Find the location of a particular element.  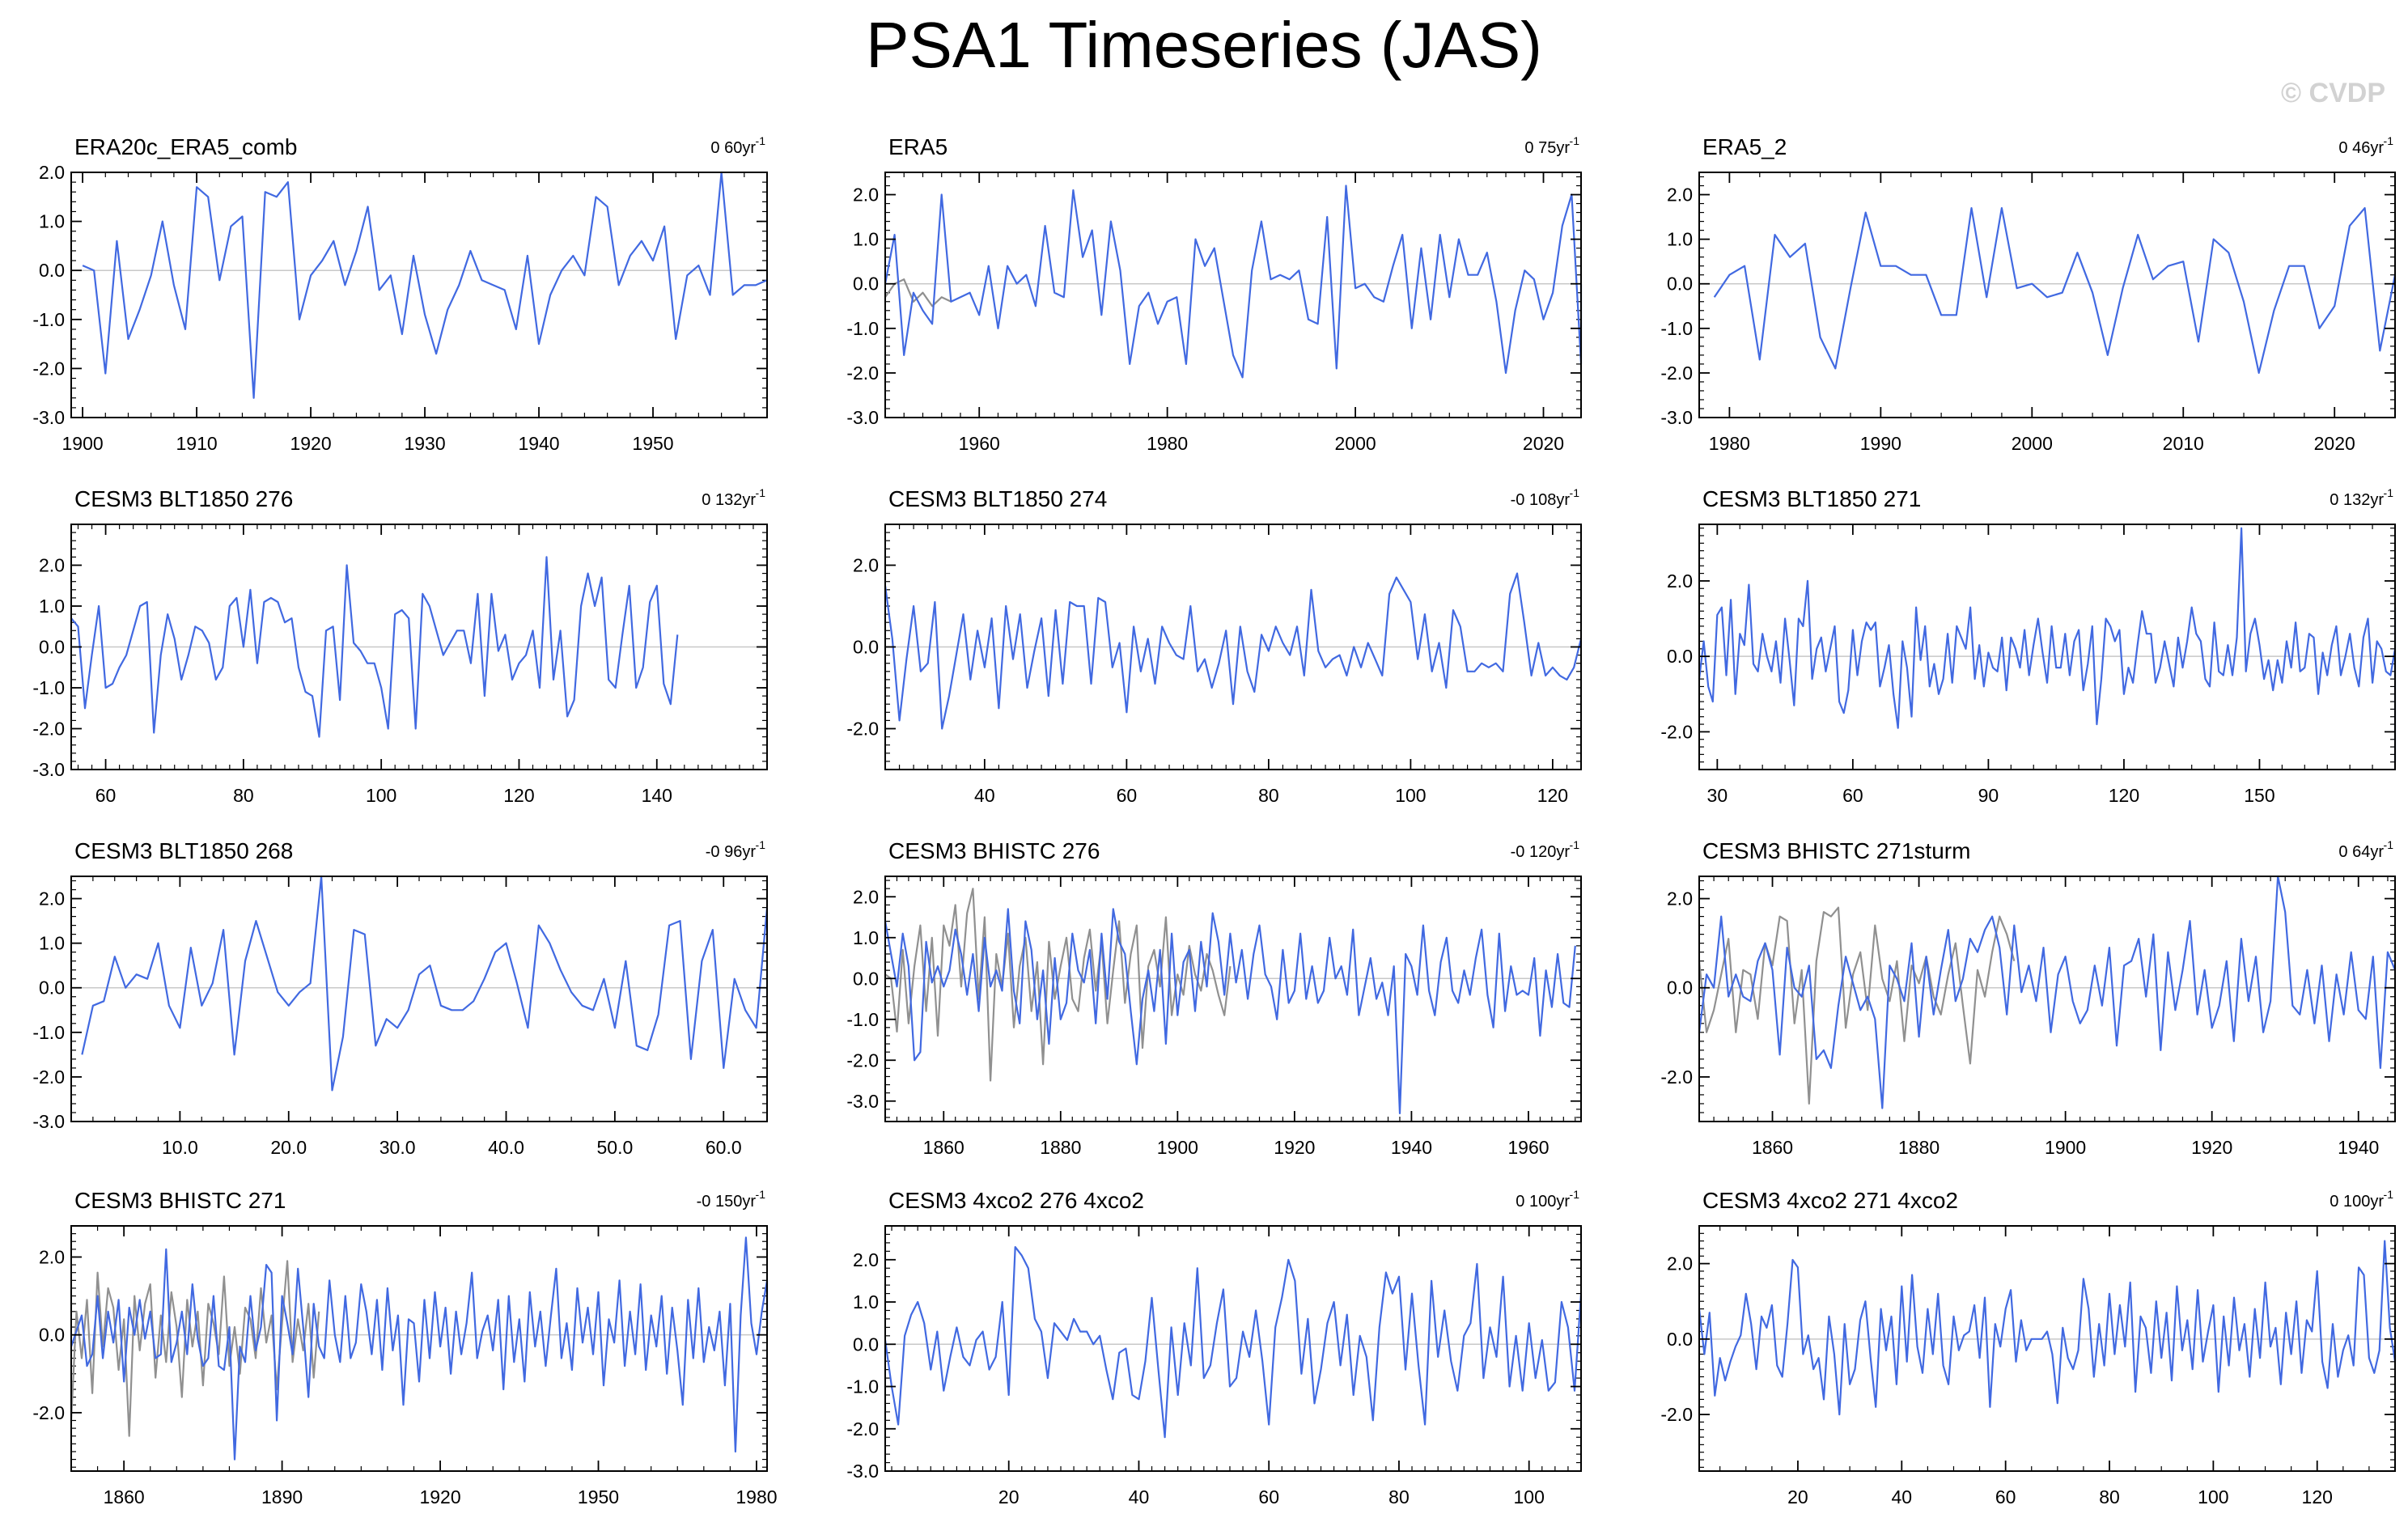

panel-title: ERA5 is located at coordinates (918, 146).